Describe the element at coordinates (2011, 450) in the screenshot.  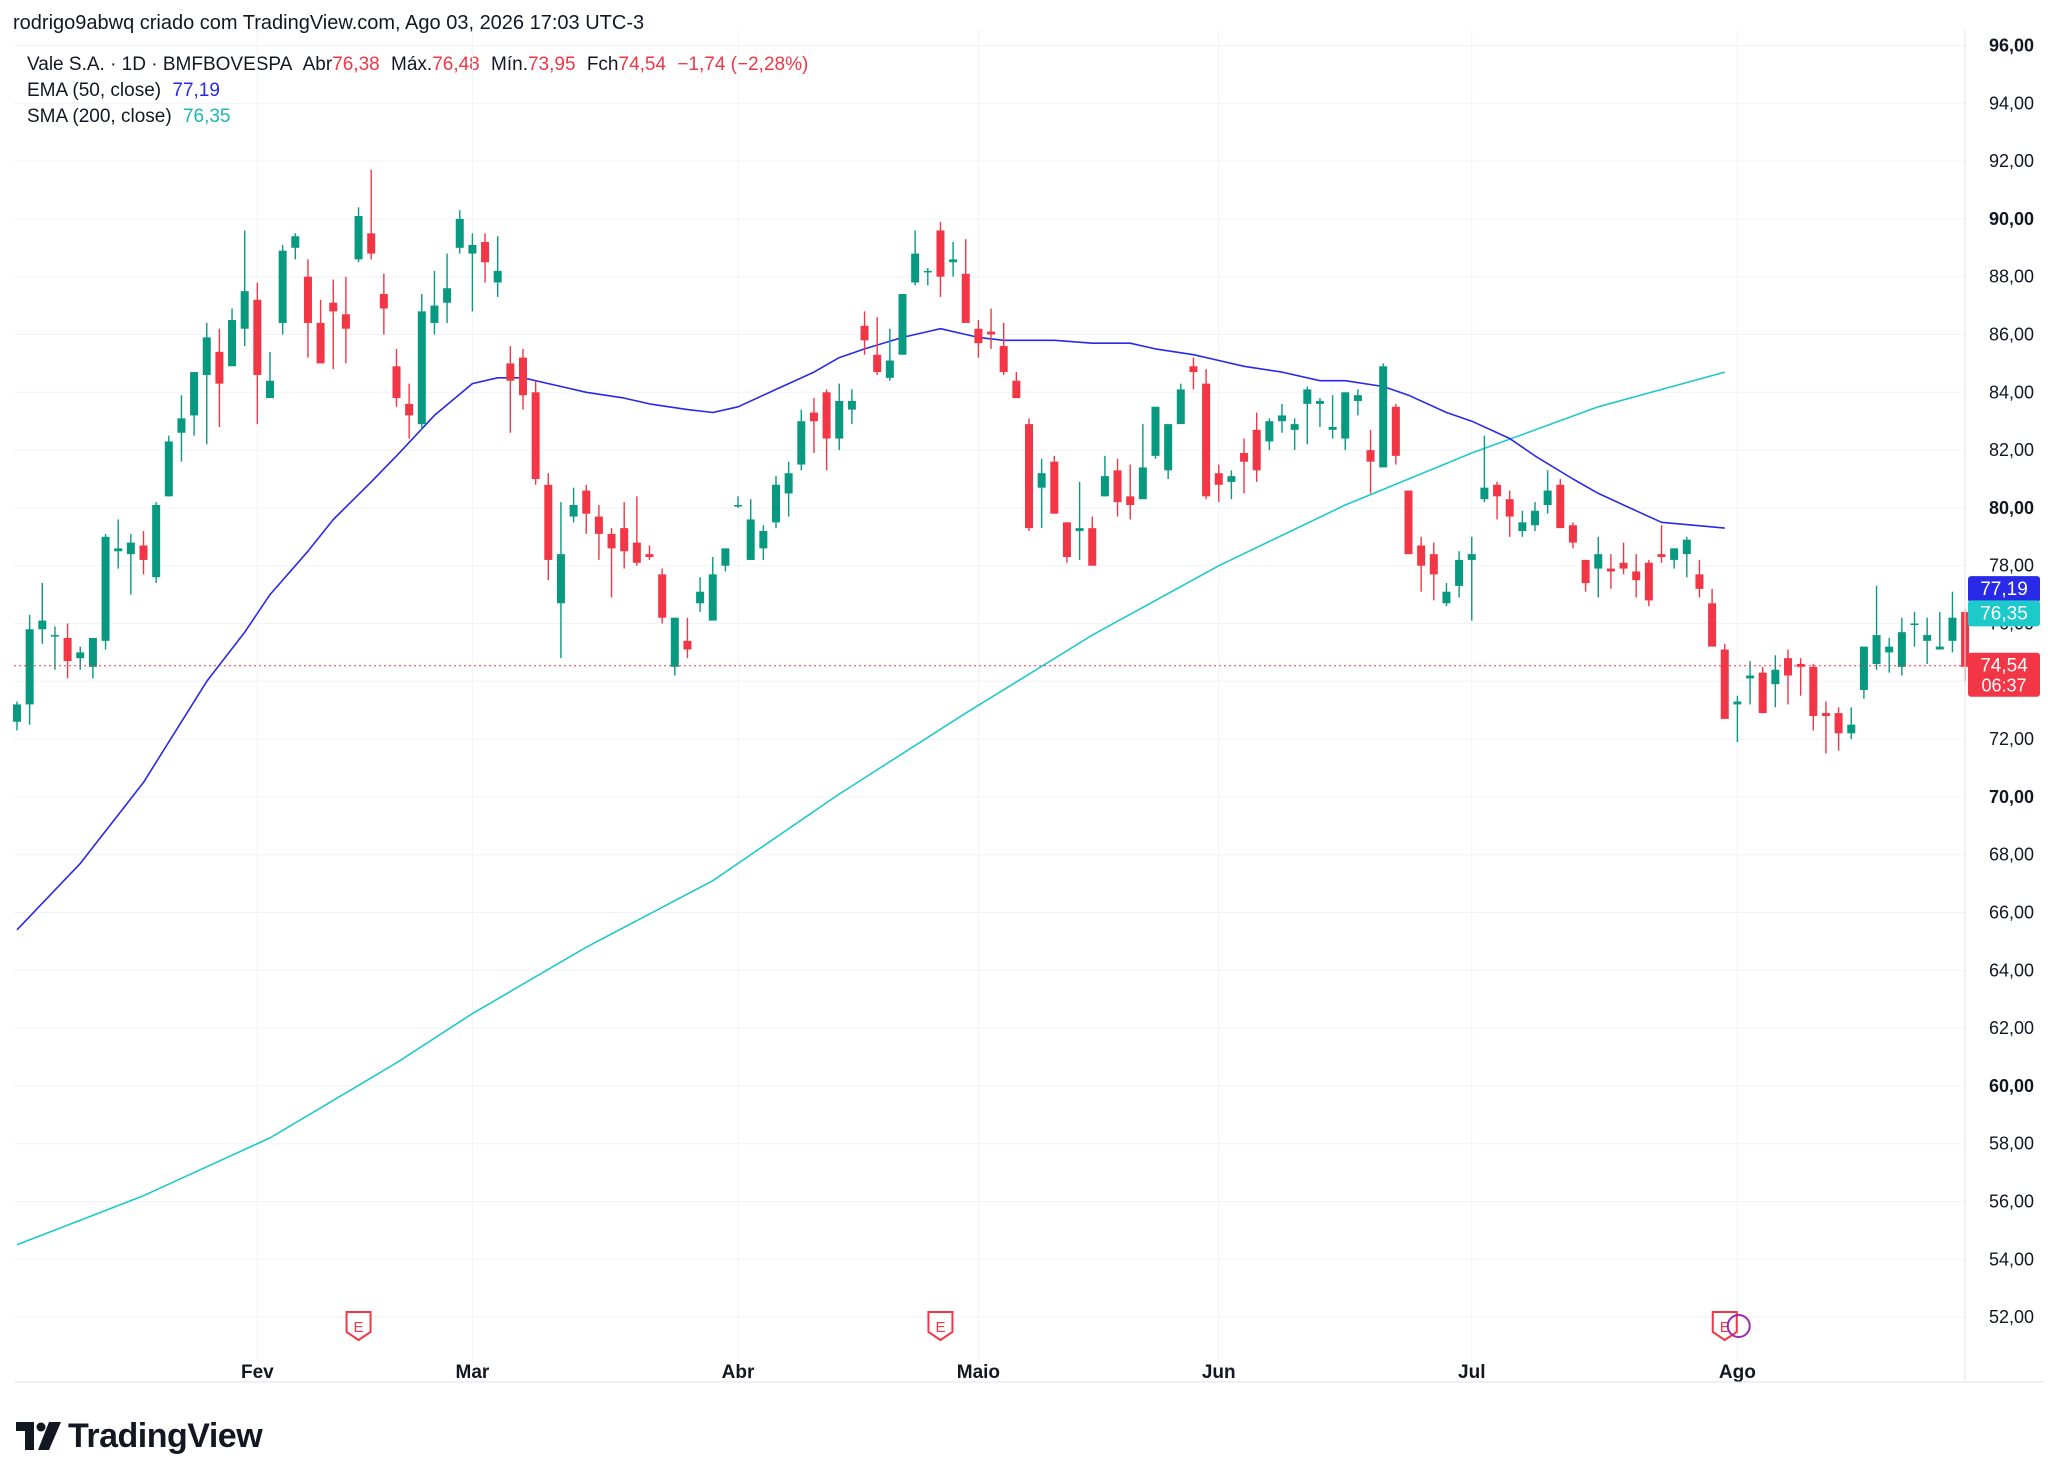
I see `price-tick-label: 82,00` at that location.